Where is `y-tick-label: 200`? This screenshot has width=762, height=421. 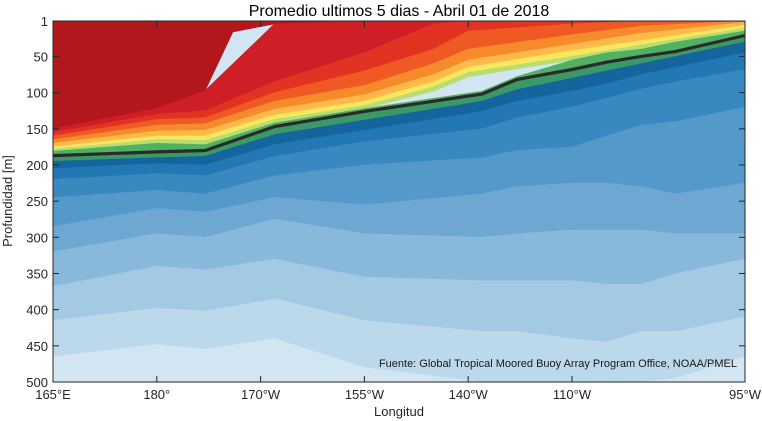 y-tick-label: 200 is located at coordinates (37, 165).